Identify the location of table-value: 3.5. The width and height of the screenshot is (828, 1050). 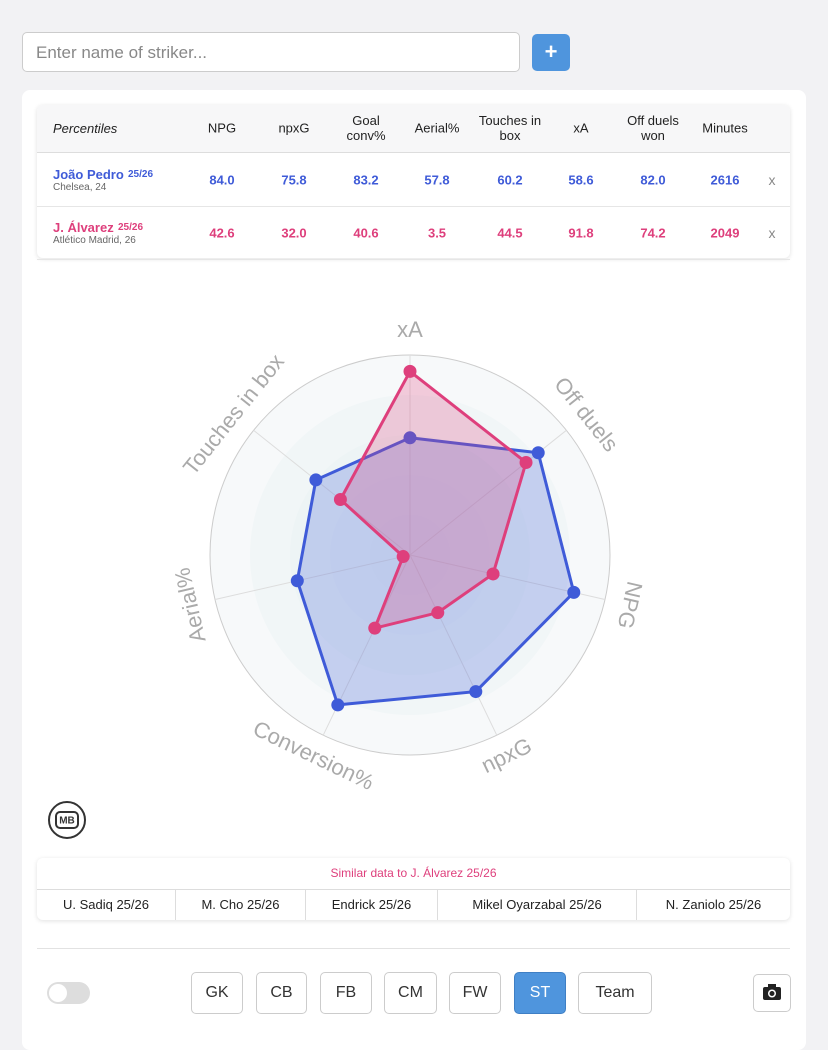
(437, 233).